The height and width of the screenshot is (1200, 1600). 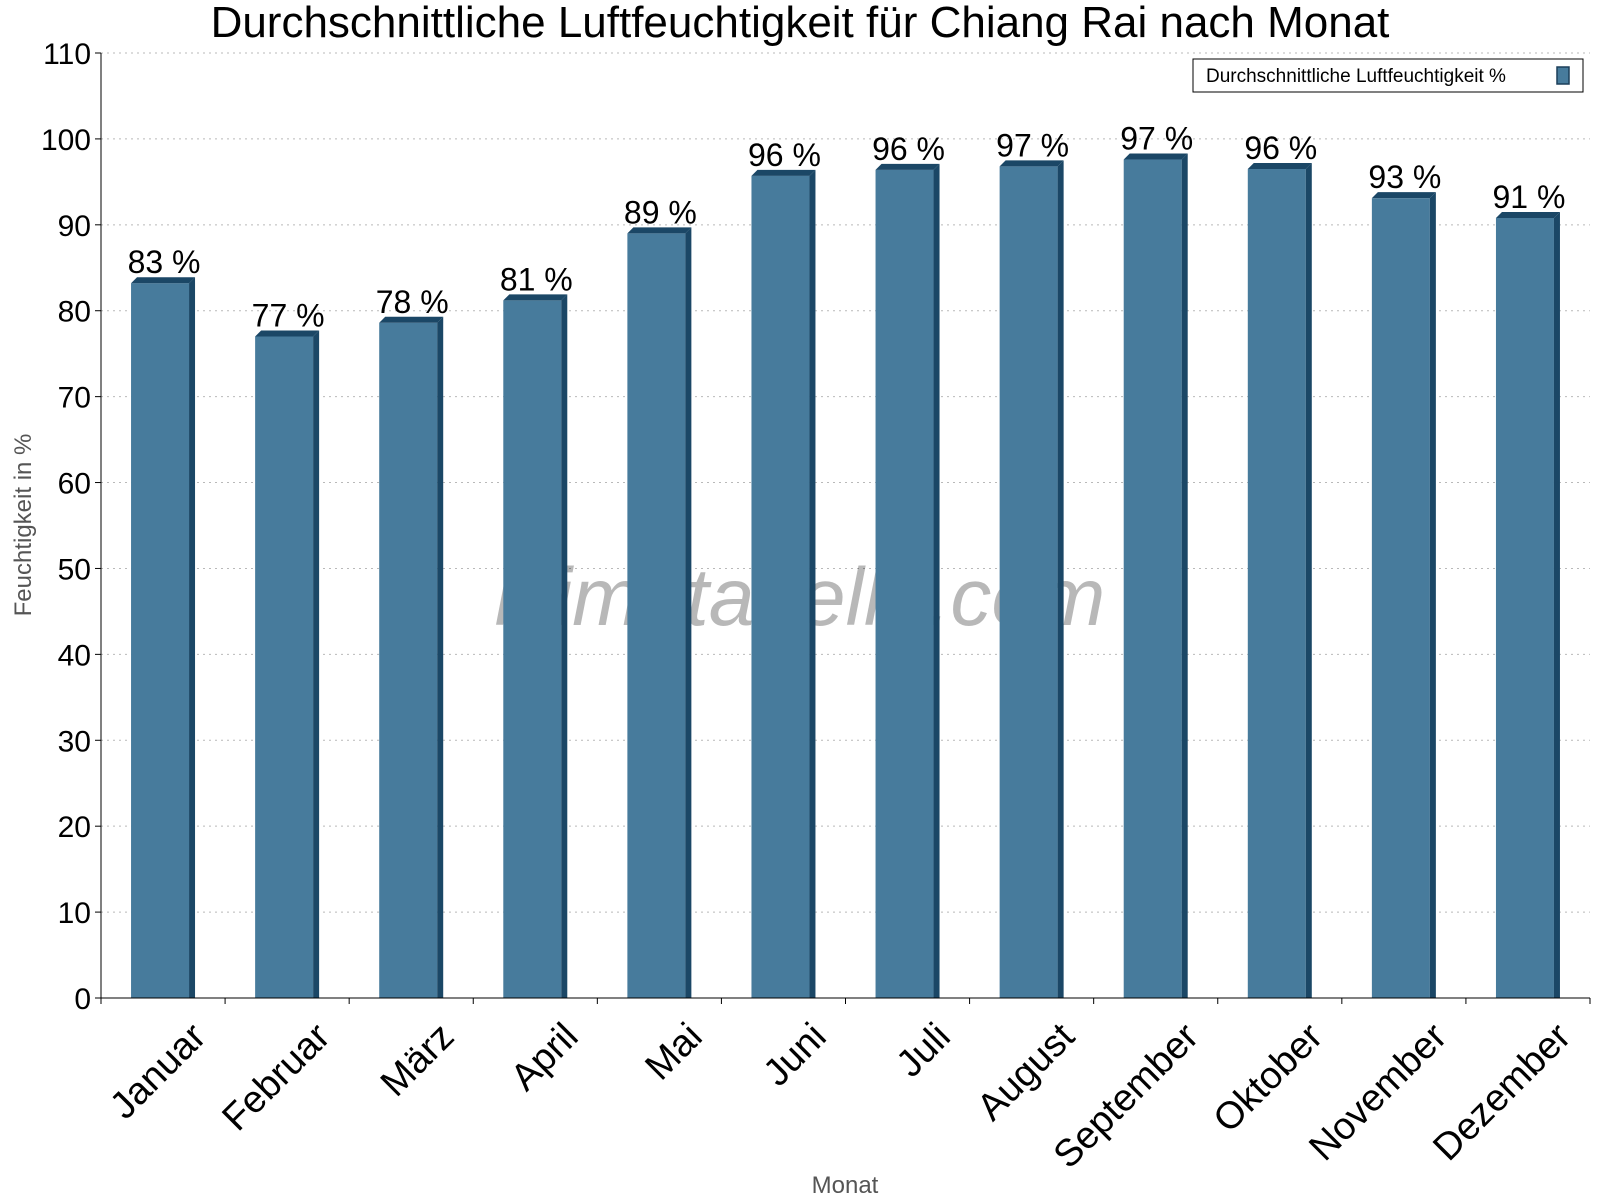 I want to click on y-tick-label: 100, so click(x=66, y=140).